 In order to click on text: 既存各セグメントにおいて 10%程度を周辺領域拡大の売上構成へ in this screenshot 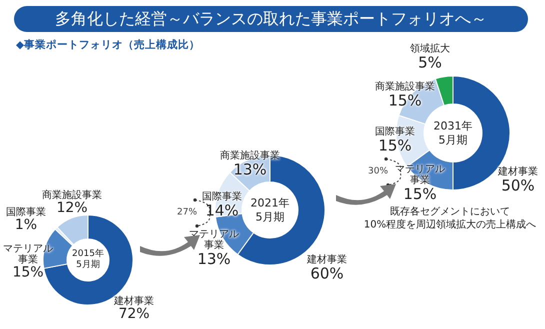, I will do `click(450, 219)`.